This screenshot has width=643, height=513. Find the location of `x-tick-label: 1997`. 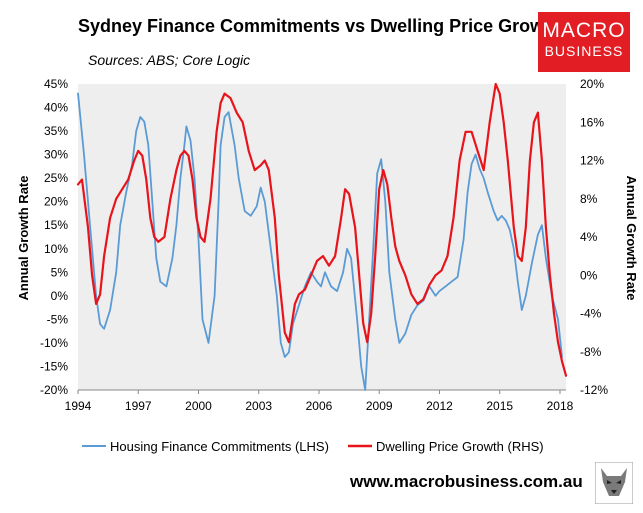

x-tick-label: 1997 is located at coordinates (138, 406).